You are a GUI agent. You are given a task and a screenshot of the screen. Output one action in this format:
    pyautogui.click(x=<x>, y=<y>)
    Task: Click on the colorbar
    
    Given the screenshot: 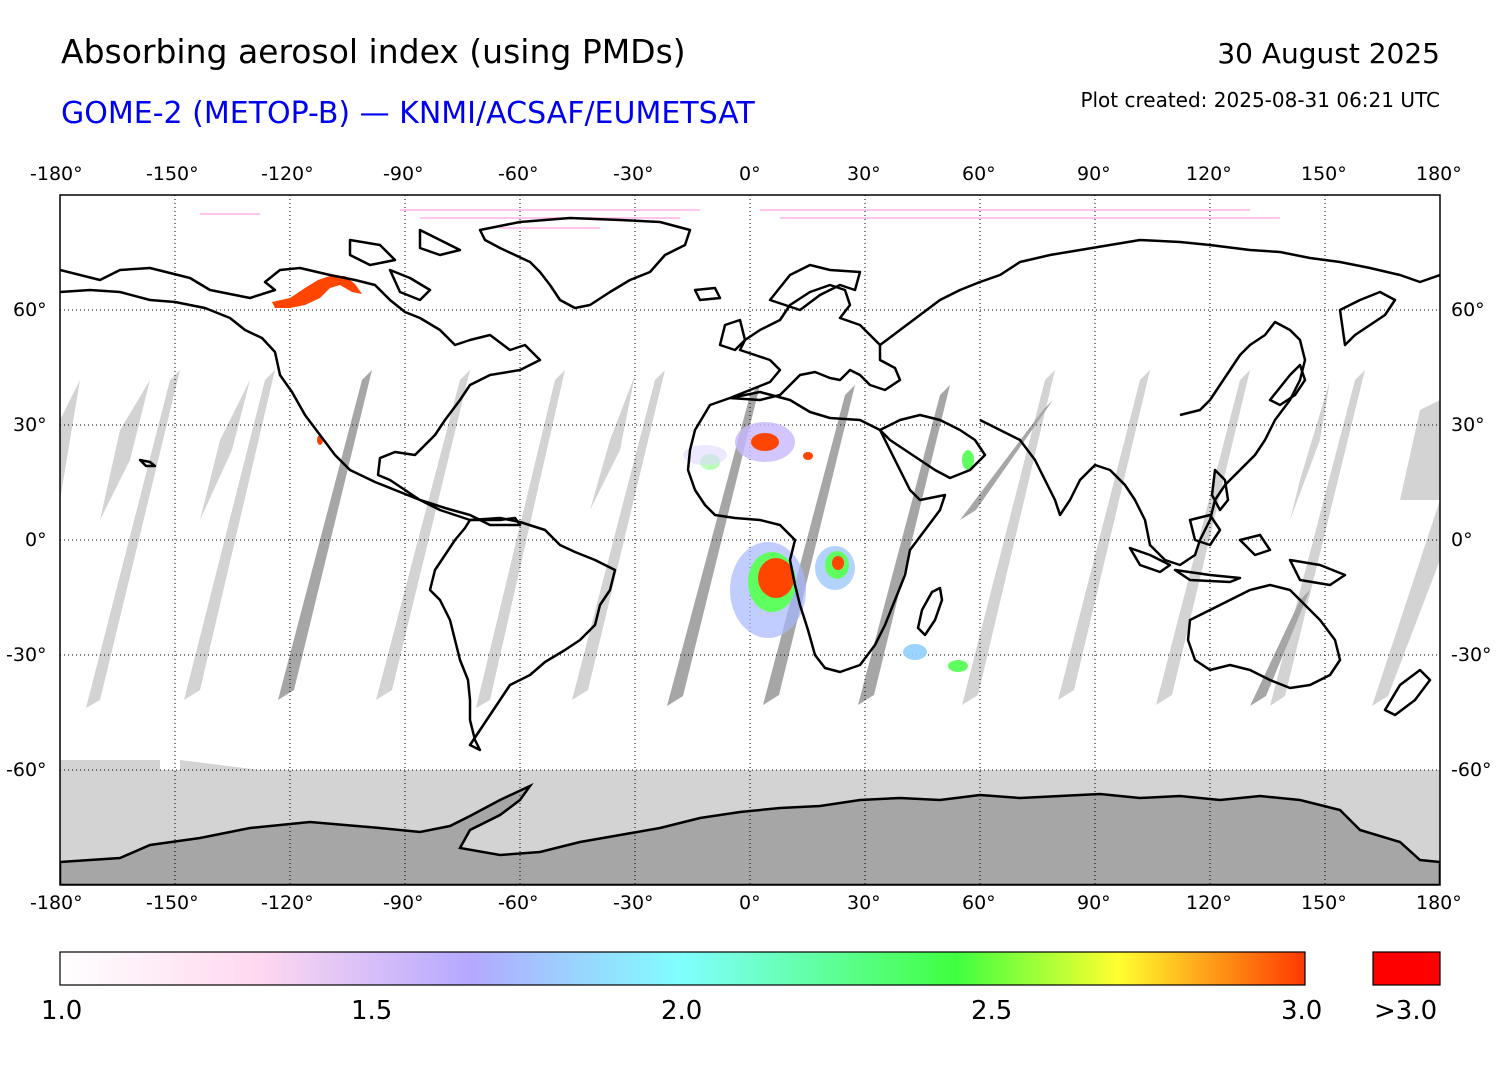 What is the action you would take?
    pyautogui.click(x=682, y=968)
    